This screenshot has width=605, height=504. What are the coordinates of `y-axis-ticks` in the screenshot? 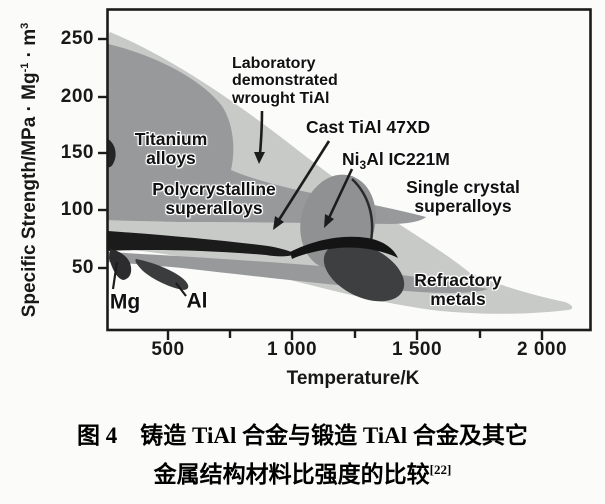 It's located at (103, 153).